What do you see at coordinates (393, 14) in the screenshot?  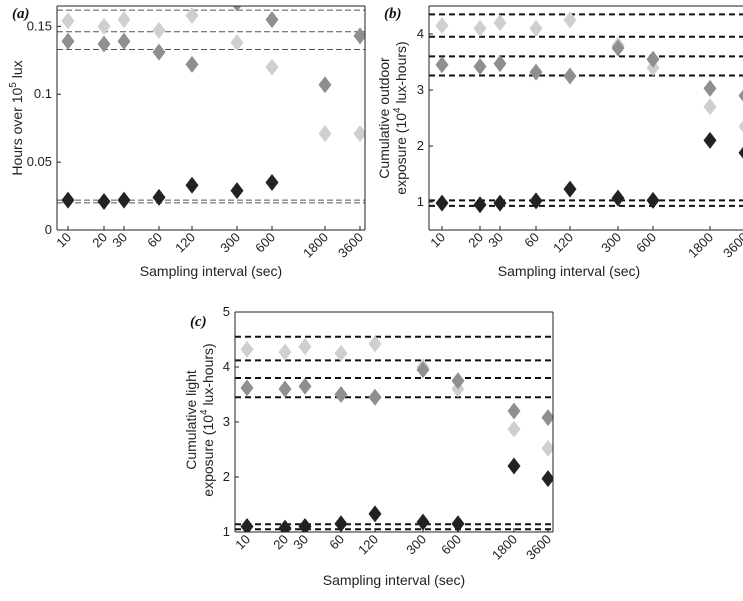 I see `panel-label: (b)` at bounding box center [393, 14].